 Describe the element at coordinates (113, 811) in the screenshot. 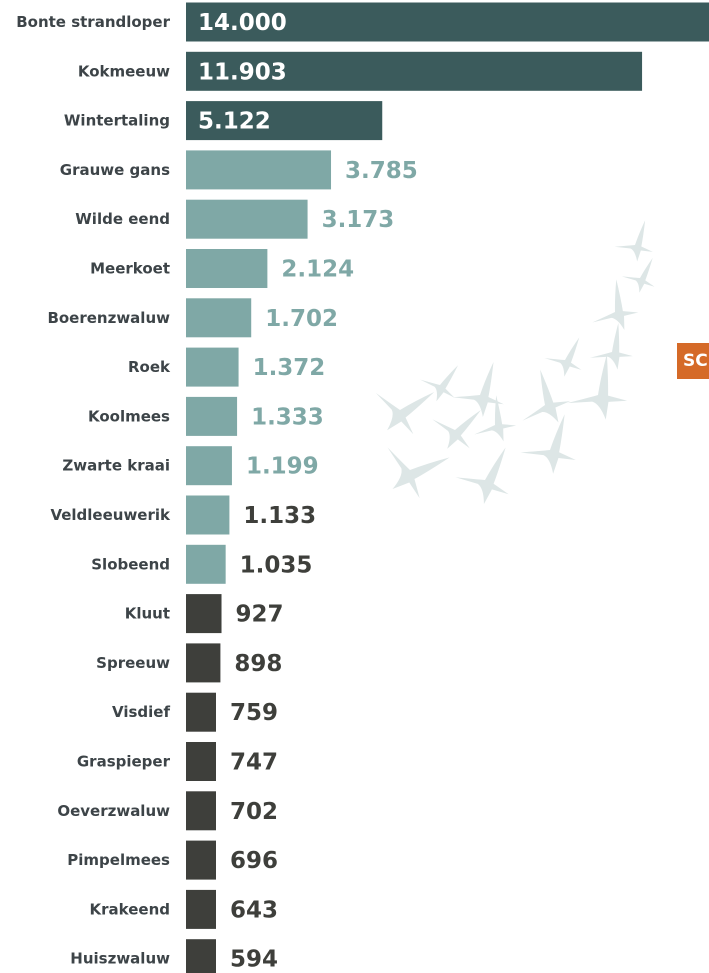

I see `category-label: Oeverzwaluw` at that location.